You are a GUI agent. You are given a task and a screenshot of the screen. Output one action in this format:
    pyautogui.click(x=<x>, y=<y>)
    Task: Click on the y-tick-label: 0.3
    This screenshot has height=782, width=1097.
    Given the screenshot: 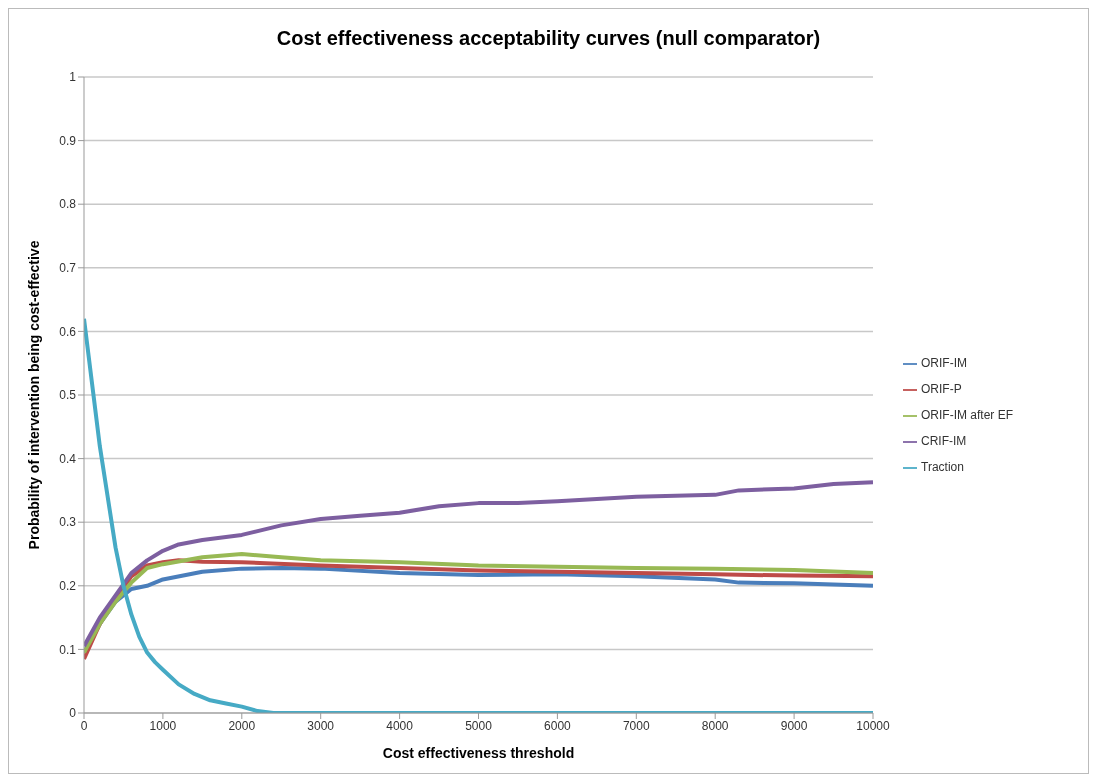 What is the action you would take?
    pyautogui.click(x=68, y=522)
    